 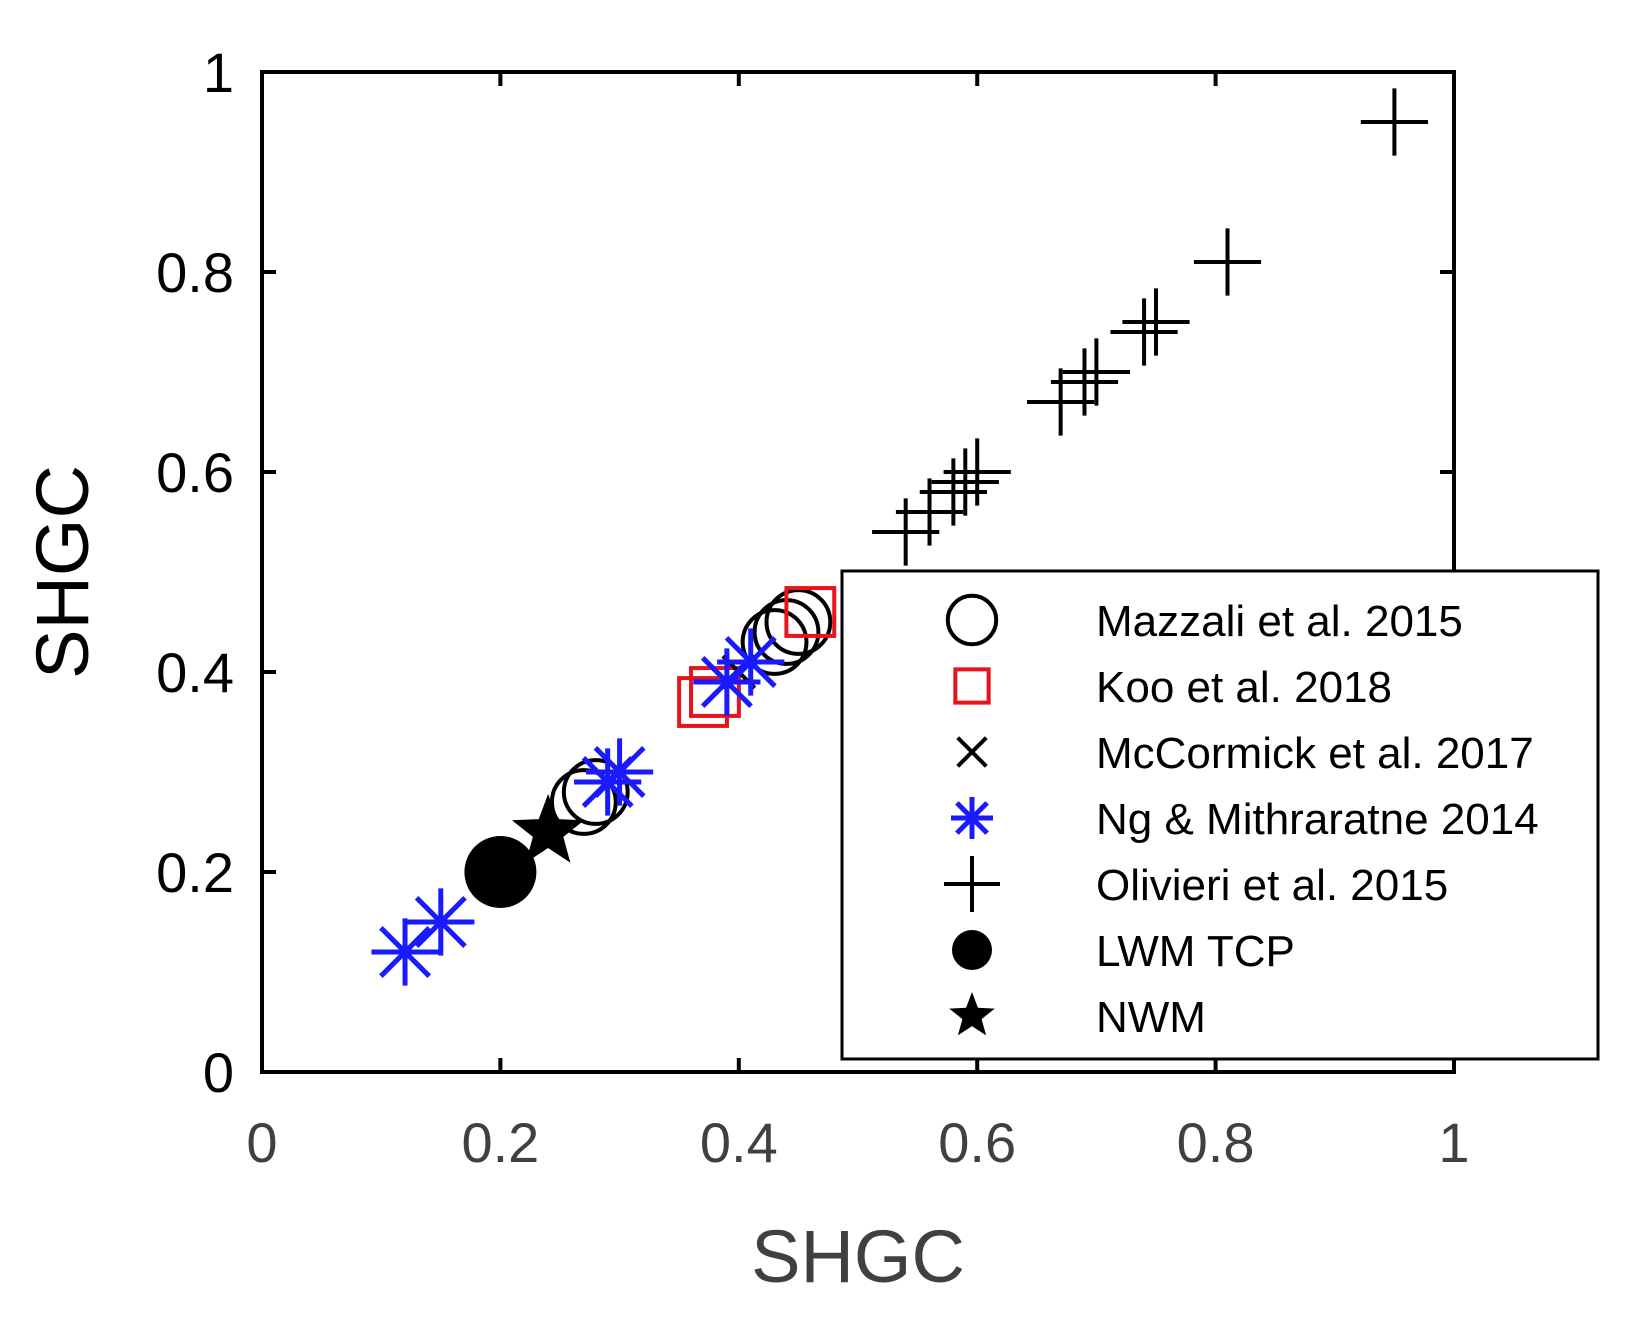 What do you see at coordinates (1279, 621) in the screenshot?
I see `legend-label: Mazzali et al. 2015` at bounding box center [1279, 621].